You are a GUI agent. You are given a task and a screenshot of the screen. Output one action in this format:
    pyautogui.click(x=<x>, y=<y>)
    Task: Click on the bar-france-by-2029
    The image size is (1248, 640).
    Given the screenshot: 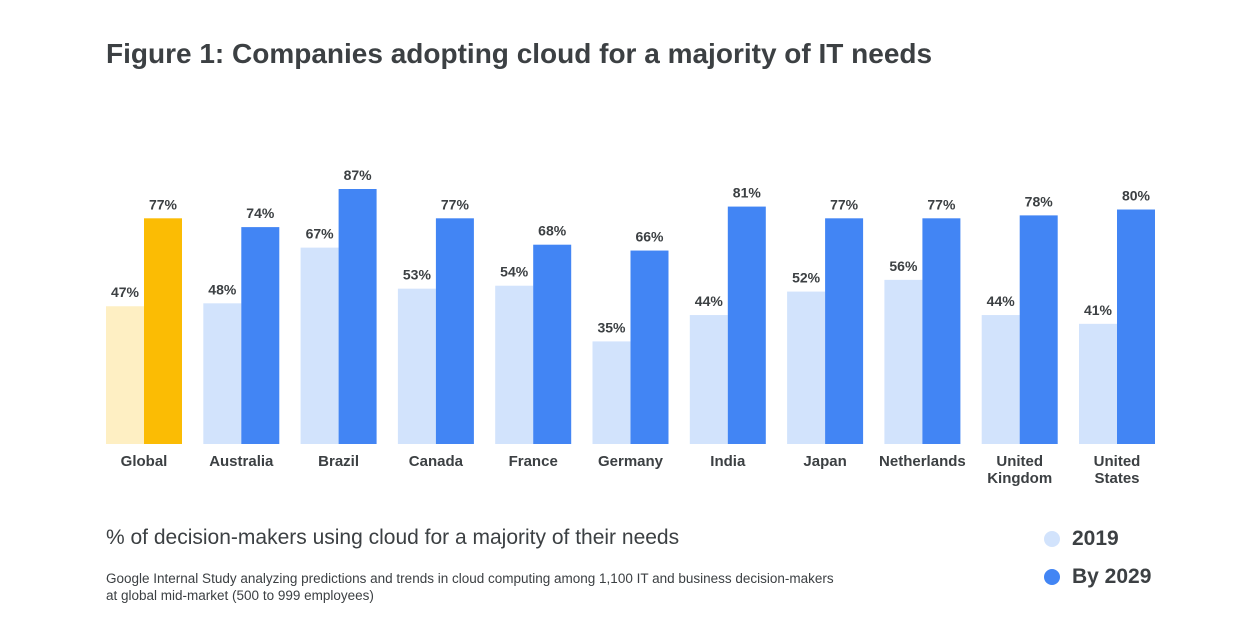 What is the action you would take?
    pyautogui.click(x=552, y=344)
    